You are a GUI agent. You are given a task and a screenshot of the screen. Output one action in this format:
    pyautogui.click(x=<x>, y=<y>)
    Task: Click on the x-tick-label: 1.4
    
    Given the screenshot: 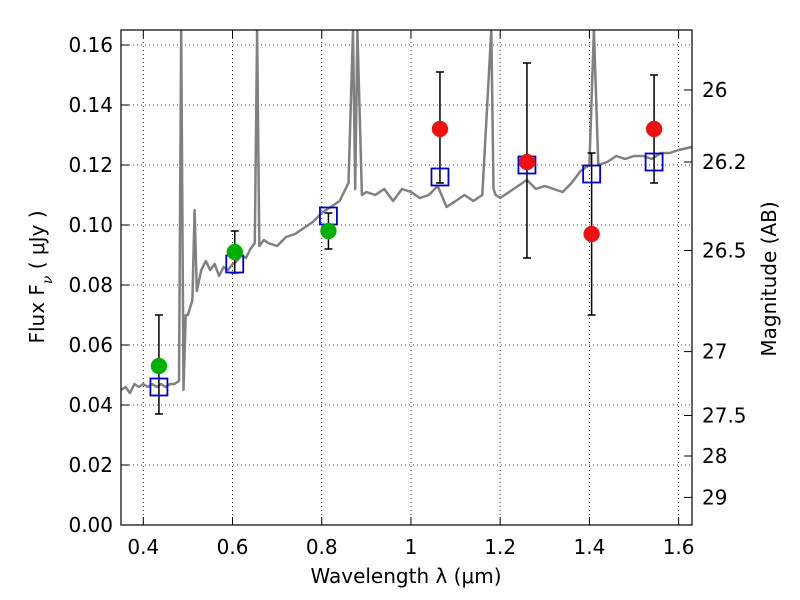 What is the action you would take?
    pyautogui.click(x=589, y=547)
    